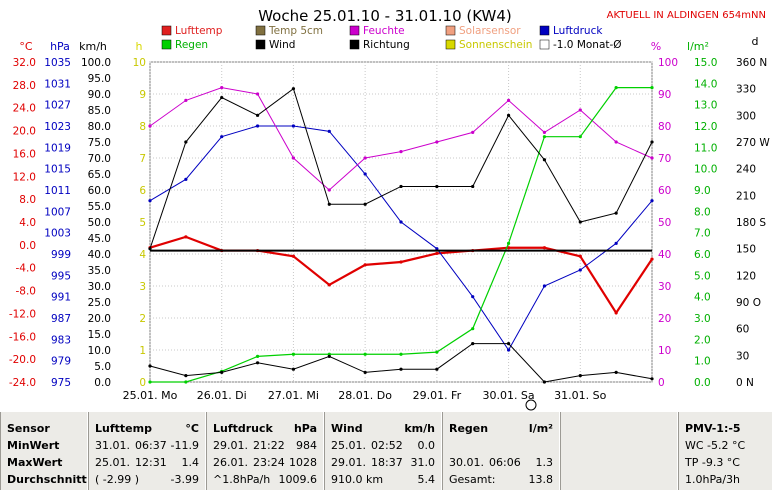  What do you see at coordinates (142, 383) in the screenshot?
I see `h-tick-label: 0` at bounding box center [142, 383].